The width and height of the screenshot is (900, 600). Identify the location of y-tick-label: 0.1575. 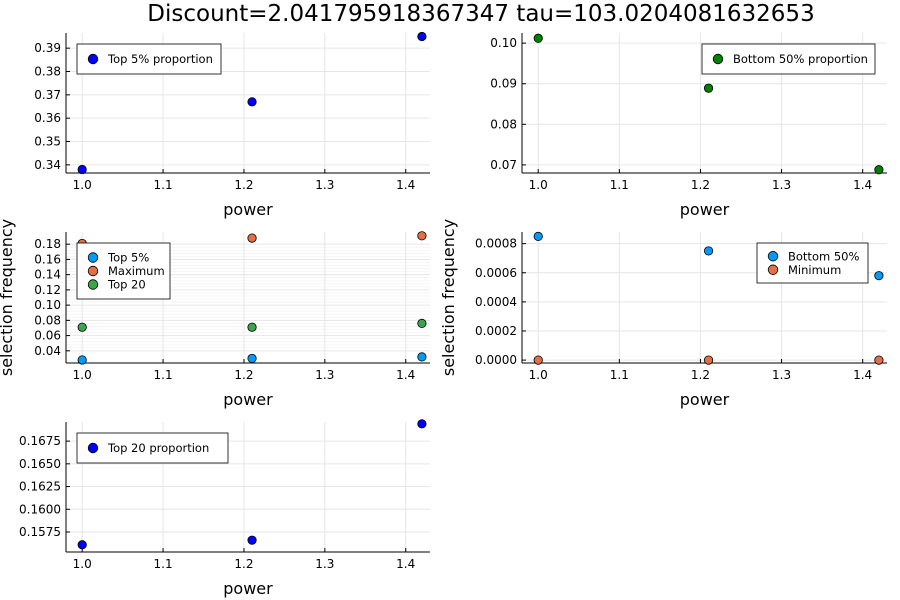
(40, 532).